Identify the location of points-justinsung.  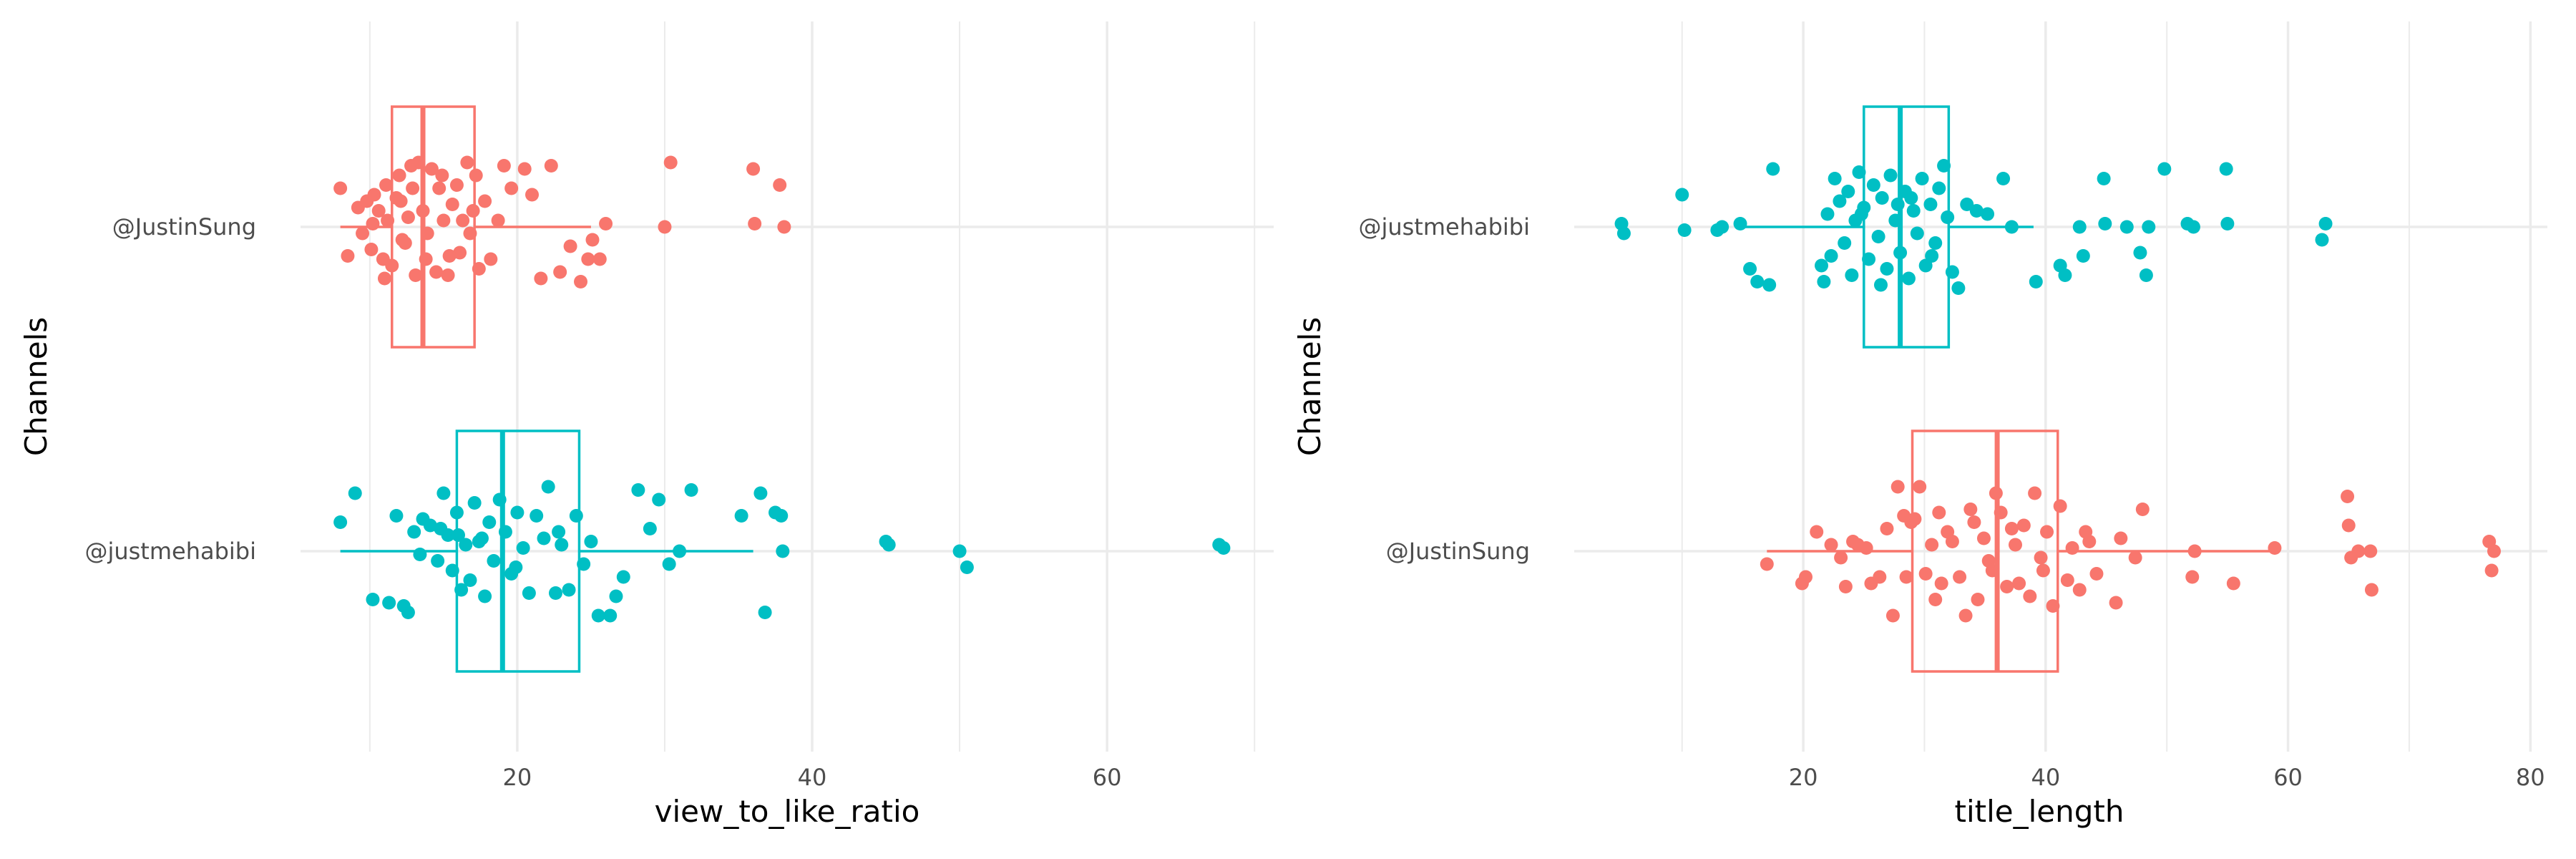
(562, 221).